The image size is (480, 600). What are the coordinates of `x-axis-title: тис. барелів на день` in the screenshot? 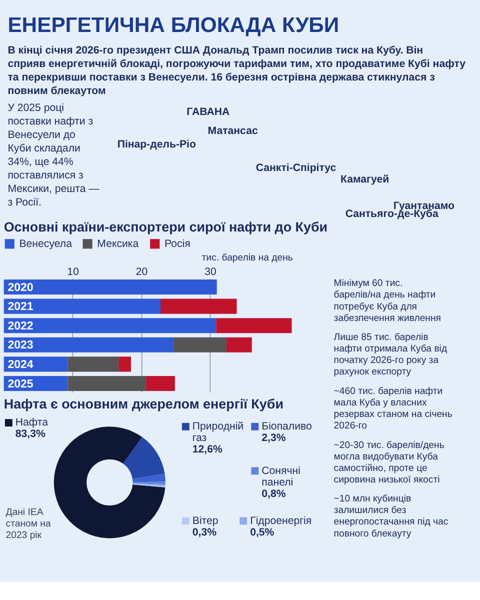 It's located at (247, 258).